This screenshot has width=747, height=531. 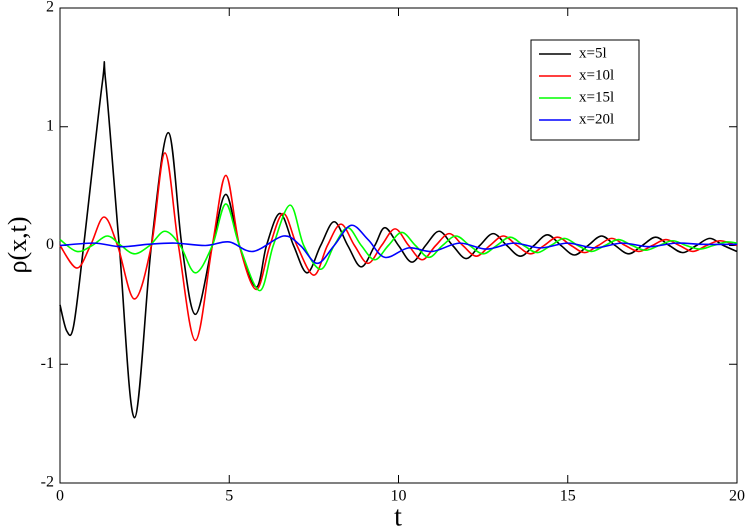 What do you see at coordinates (737, 496) in the screenshot?
I see `x-tick-label: 20` at bounding box center [737, 496].